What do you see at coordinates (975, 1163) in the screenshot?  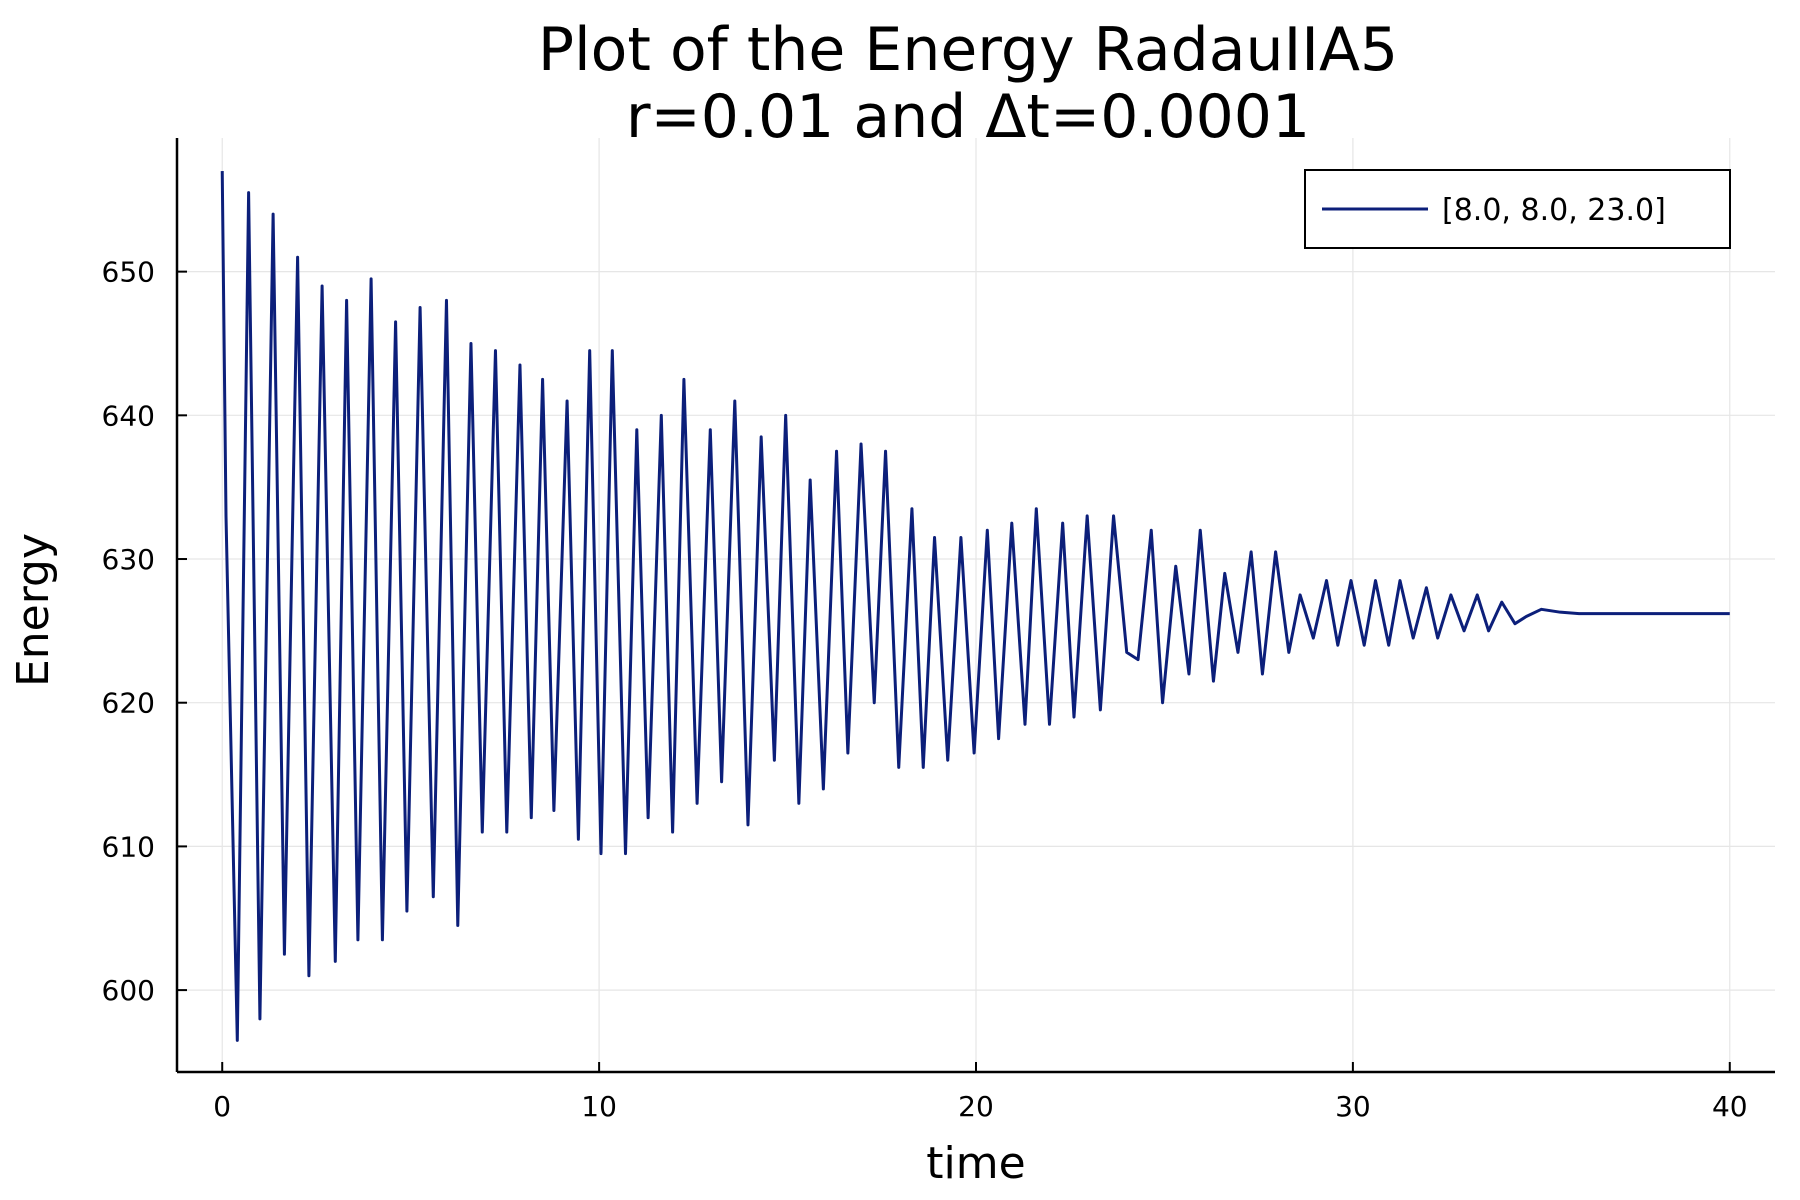 I see `x-axis-label: time` at bounding box center [975, 1163].